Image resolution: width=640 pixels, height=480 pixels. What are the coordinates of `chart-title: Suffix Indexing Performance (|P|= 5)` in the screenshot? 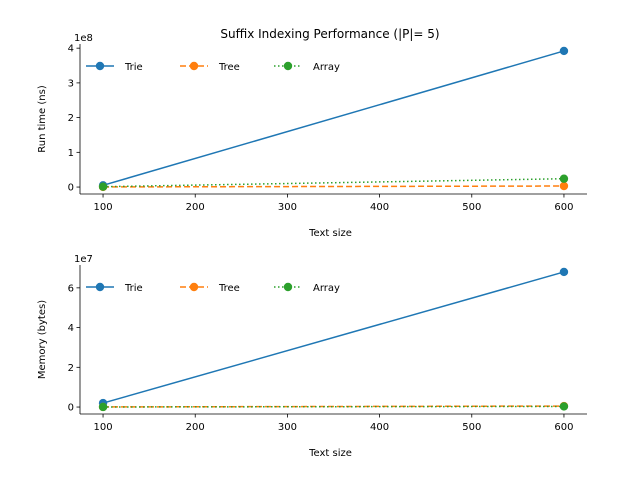 It's located at (329, 34).